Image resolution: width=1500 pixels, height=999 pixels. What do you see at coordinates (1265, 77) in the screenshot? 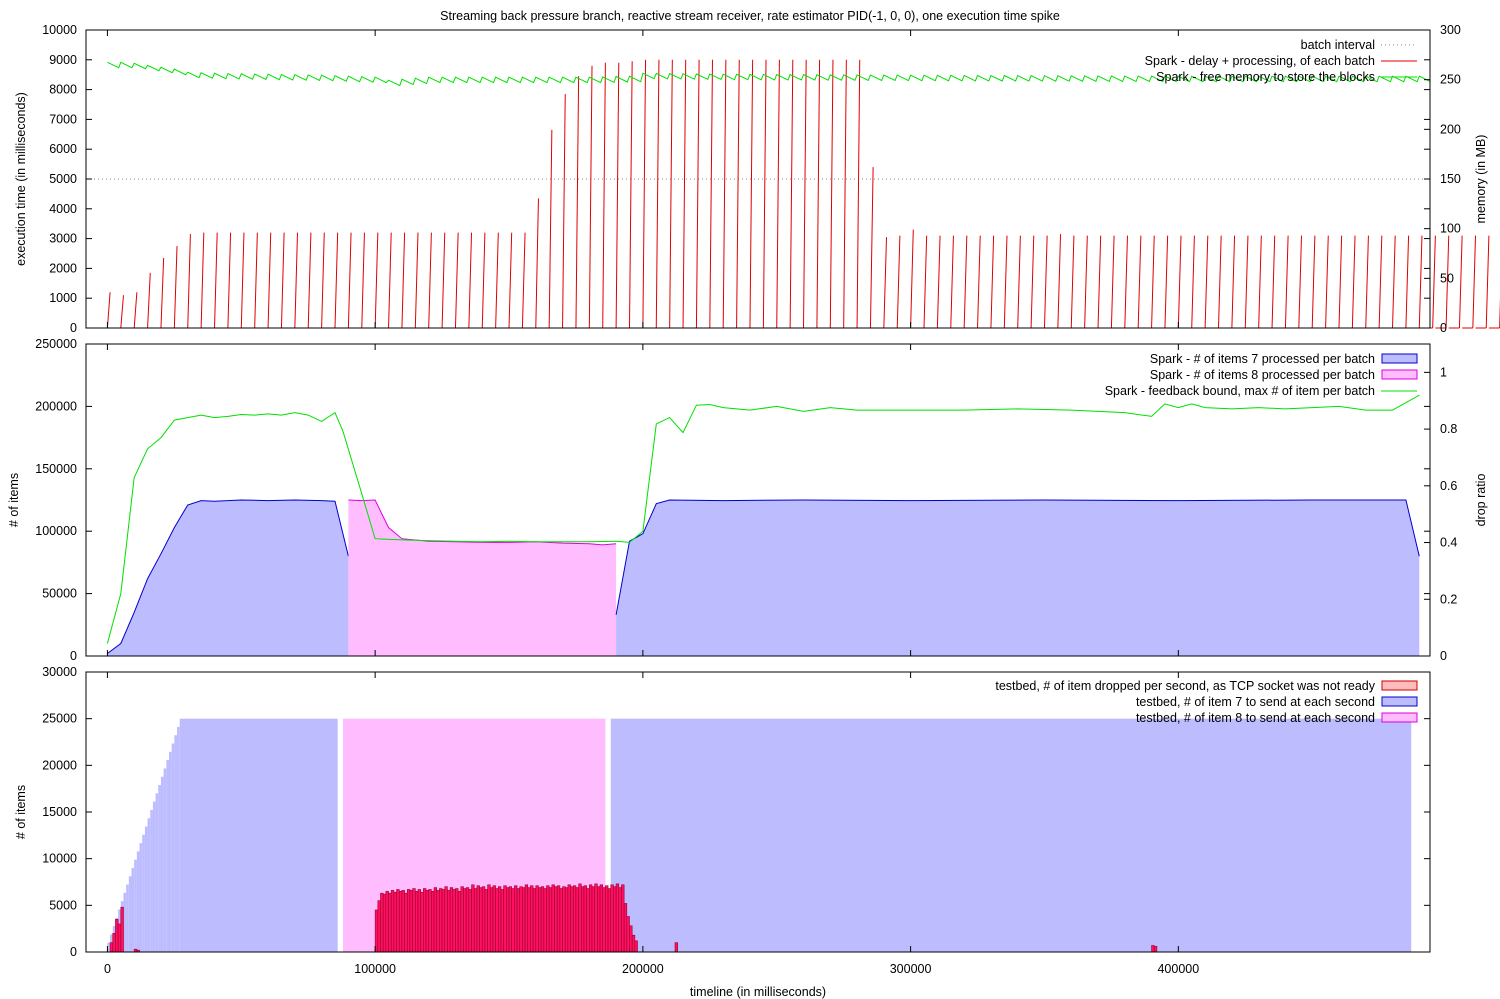
I see `legend-label-memory: Spark - free memory to store the blocks` at bounding box center [1265, 77].